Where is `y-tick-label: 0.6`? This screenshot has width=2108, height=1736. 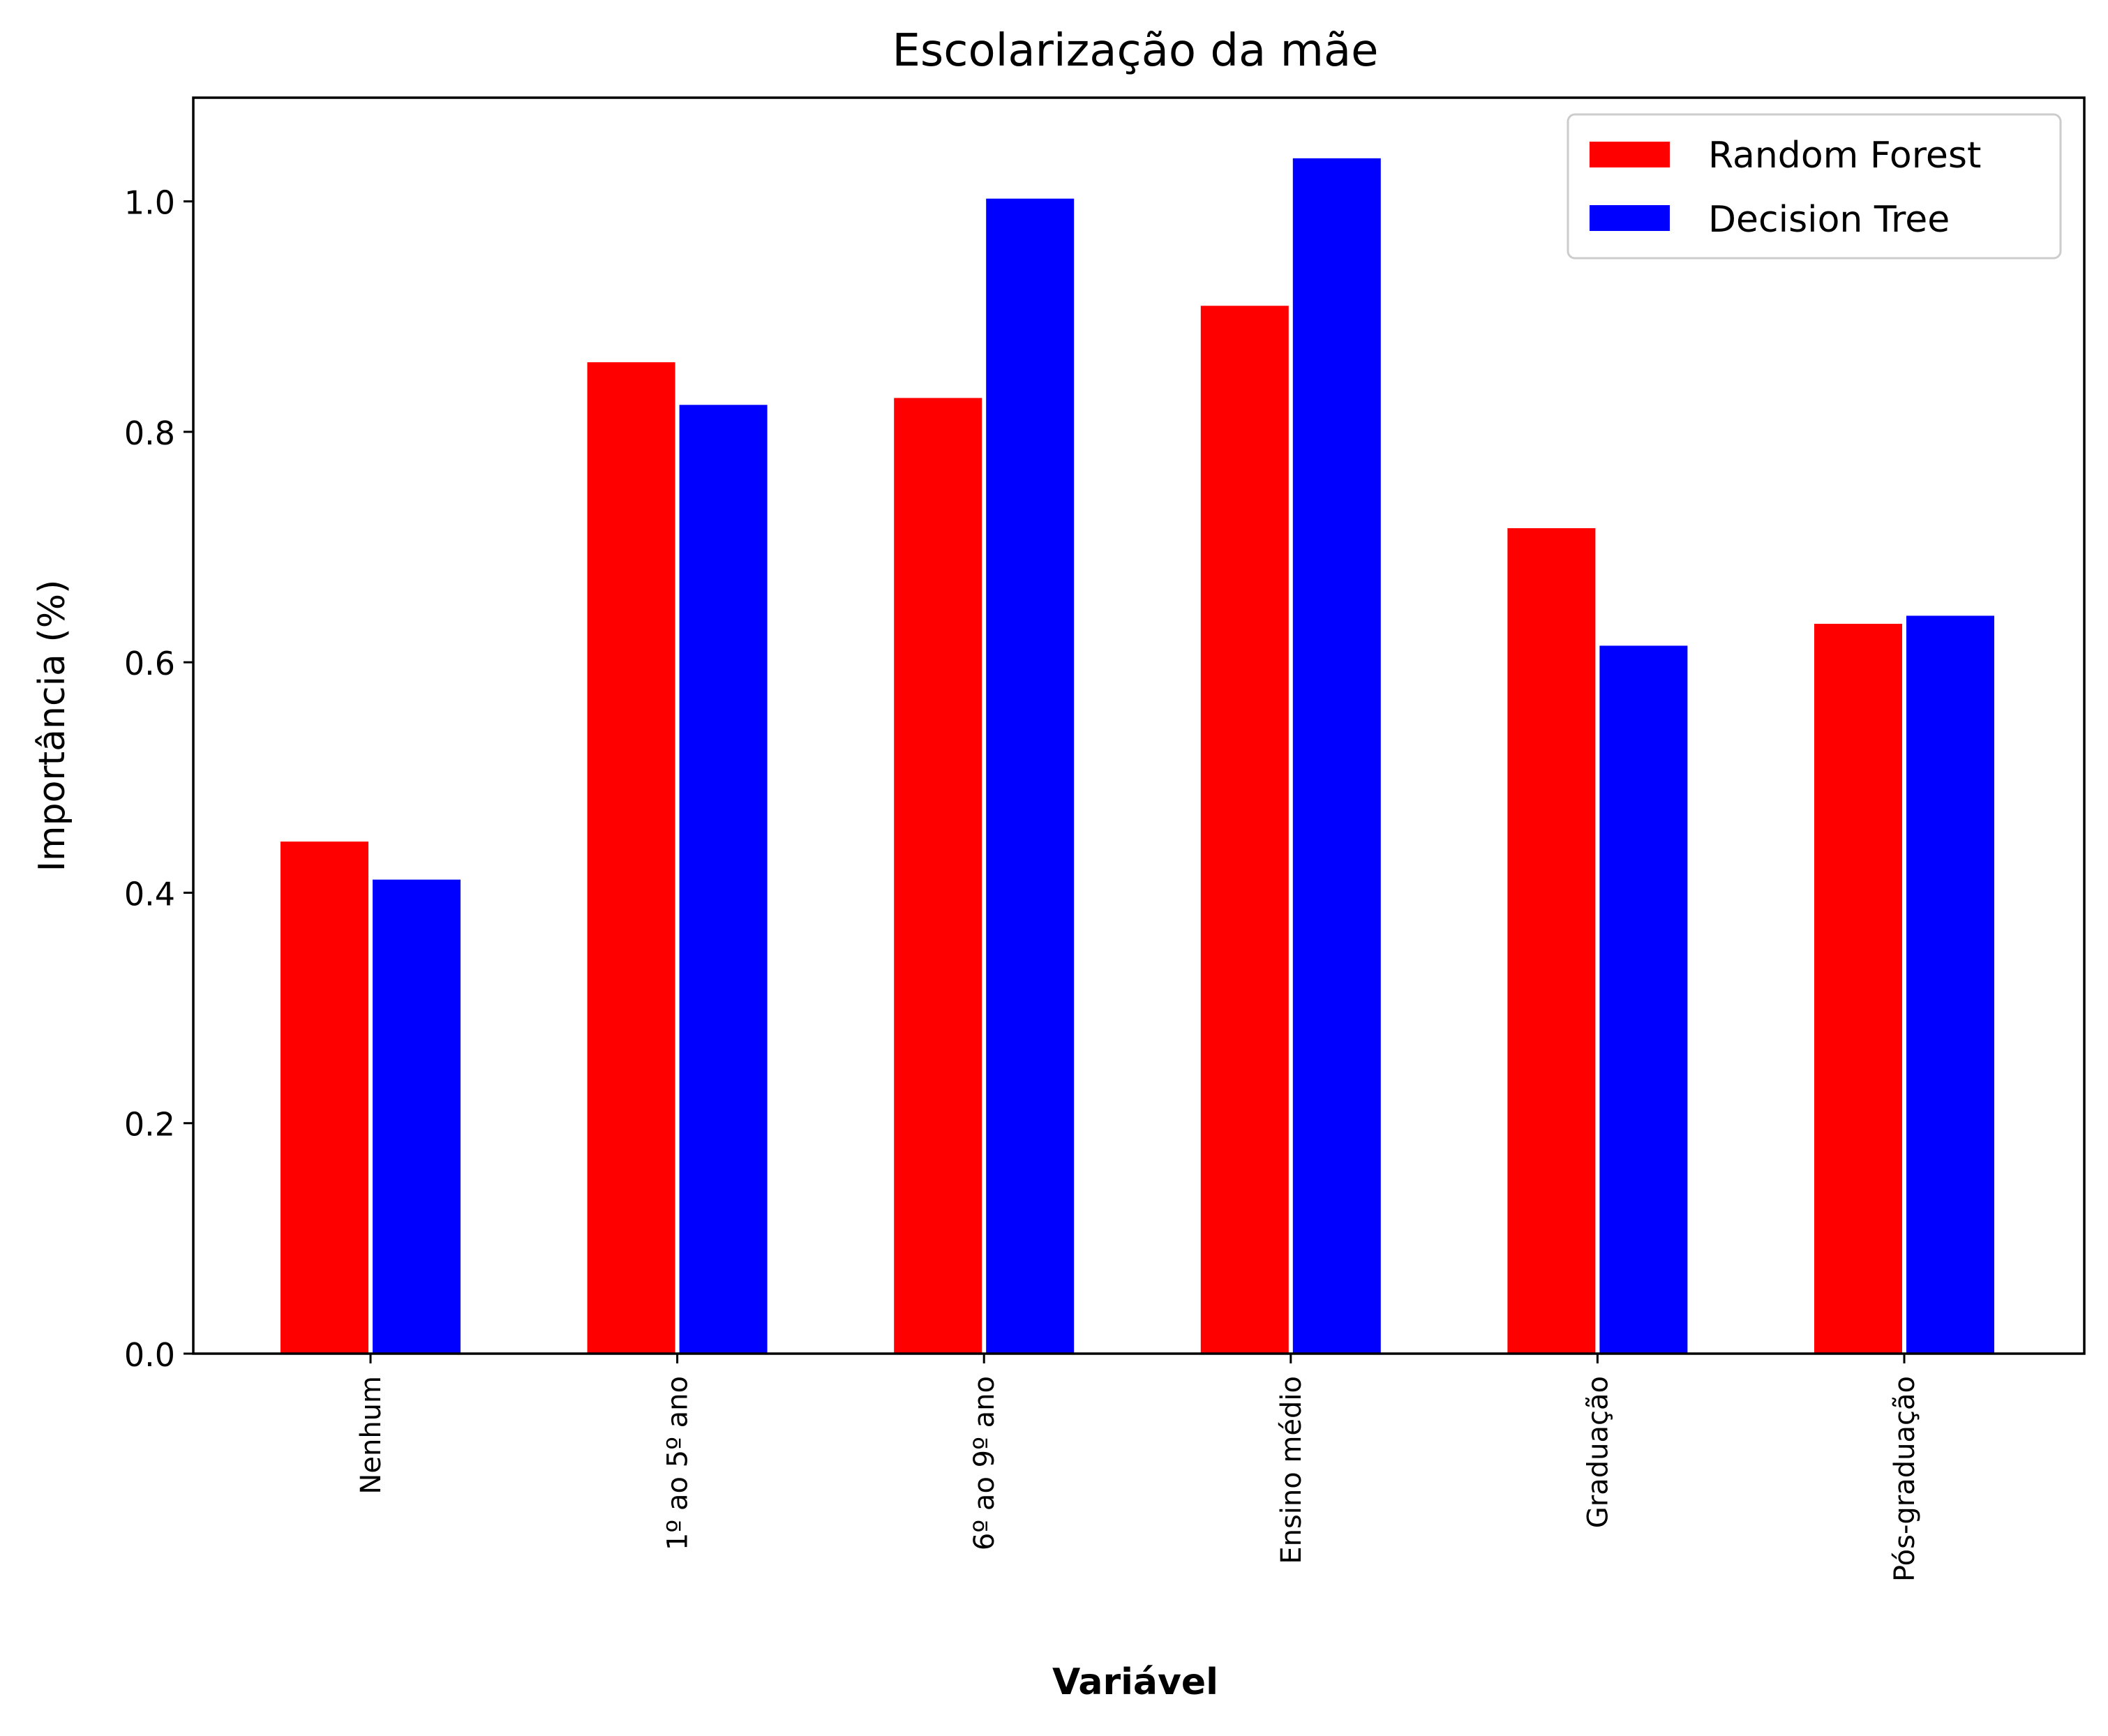 y-tick-label: 0.6 is located at coordinates (149, 663).